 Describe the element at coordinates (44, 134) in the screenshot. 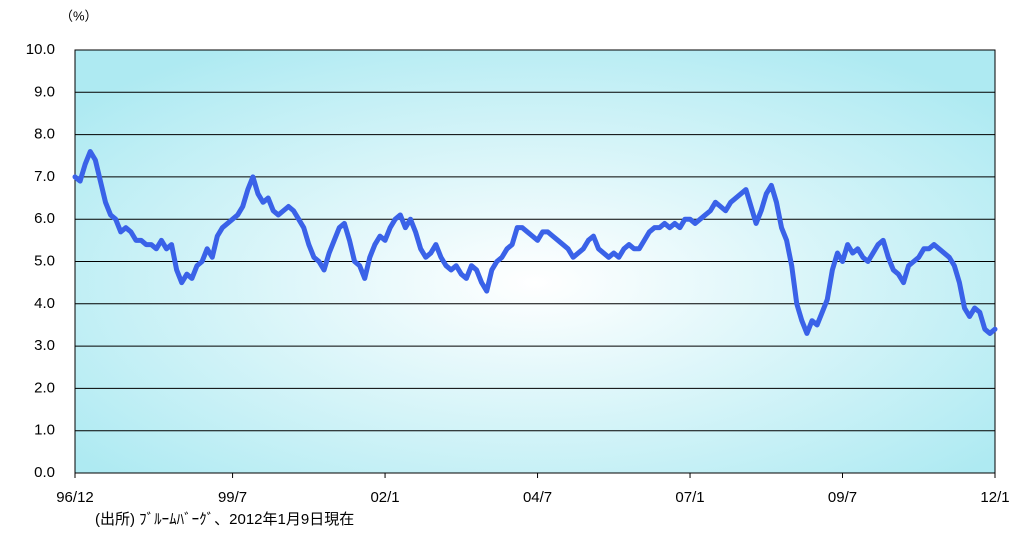

I see `y-tick-label: 8.0` at that location.